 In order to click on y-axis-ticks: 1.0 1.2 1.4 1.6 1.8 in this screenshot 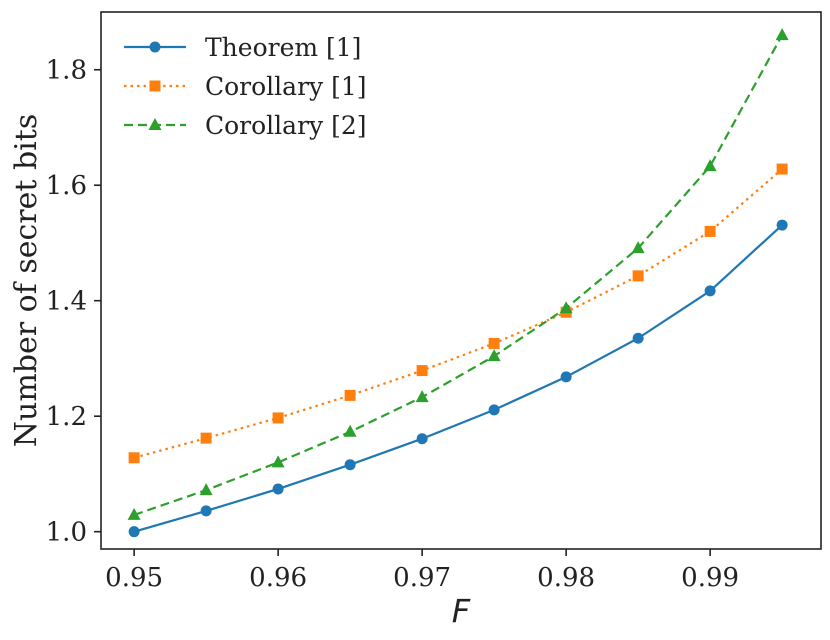, I will do `click(73, 302)`.